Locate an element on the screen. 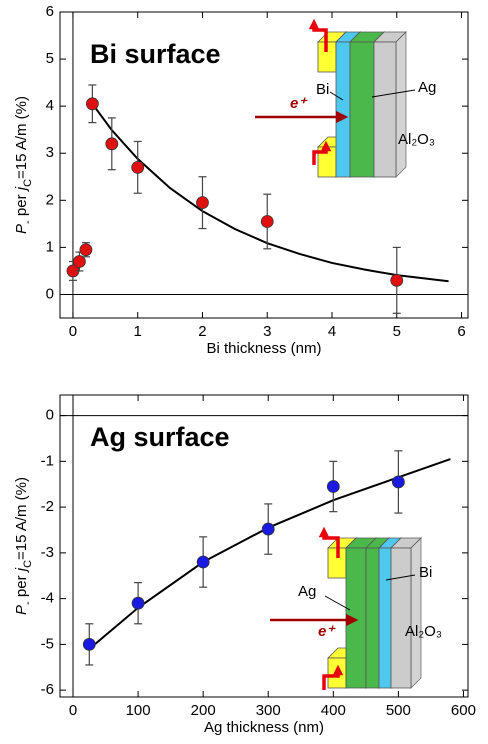 This screenshot has height=744, width=488. y-tick-label: 4 is located at coordinates (50, 105).